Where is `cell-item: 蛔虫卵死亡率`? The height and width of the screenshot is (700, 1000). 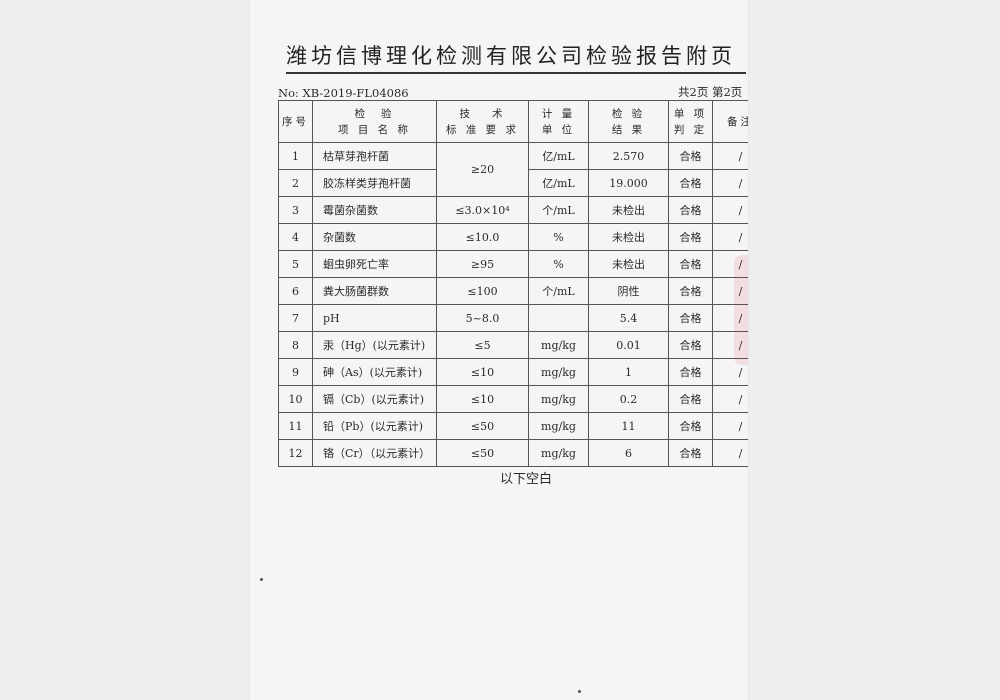 cell-item: 蛔虫卵死亡率 is located at coordinates (374, 264).